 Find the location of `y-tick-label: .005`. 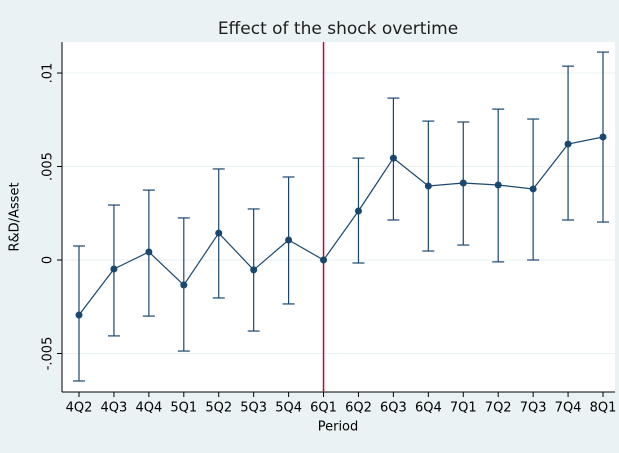

y-tick-label: .005 is located at coordinates (48, 166).